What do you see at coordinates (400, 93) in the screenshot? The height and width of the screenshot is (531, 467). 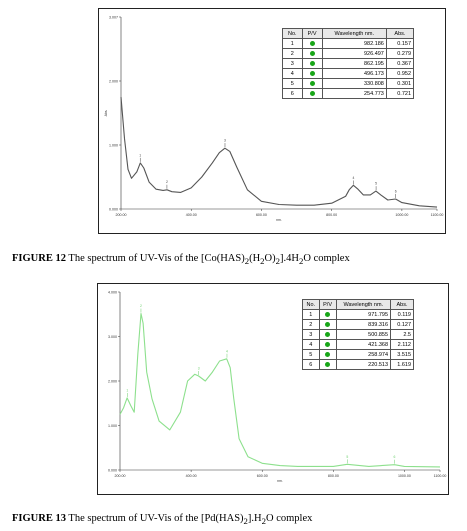 I see `peak-absorbance: 0.721` at bounding box center [400, 93].